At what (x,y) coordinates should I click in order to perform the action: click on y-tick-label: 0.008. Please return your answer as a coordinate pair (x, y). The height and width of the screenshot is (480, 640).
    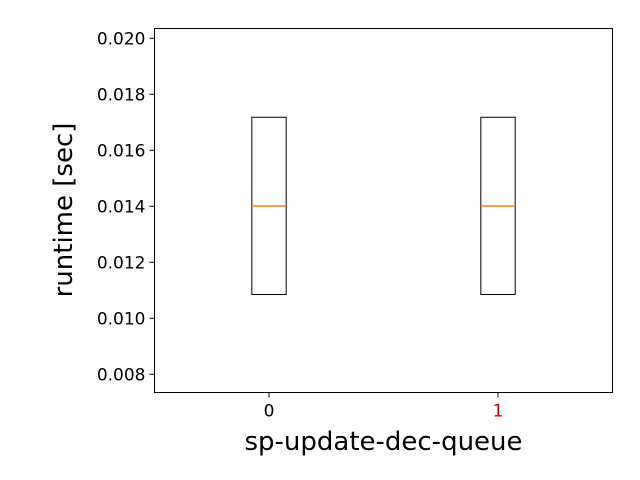
    Looking at the image, I should click on (121, 375).